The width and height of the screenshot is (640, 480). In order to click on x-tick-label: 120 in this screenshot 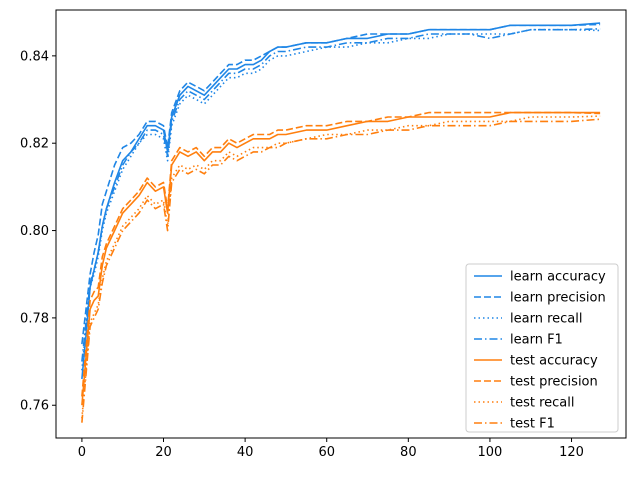, I will do `click(571, 452)`.